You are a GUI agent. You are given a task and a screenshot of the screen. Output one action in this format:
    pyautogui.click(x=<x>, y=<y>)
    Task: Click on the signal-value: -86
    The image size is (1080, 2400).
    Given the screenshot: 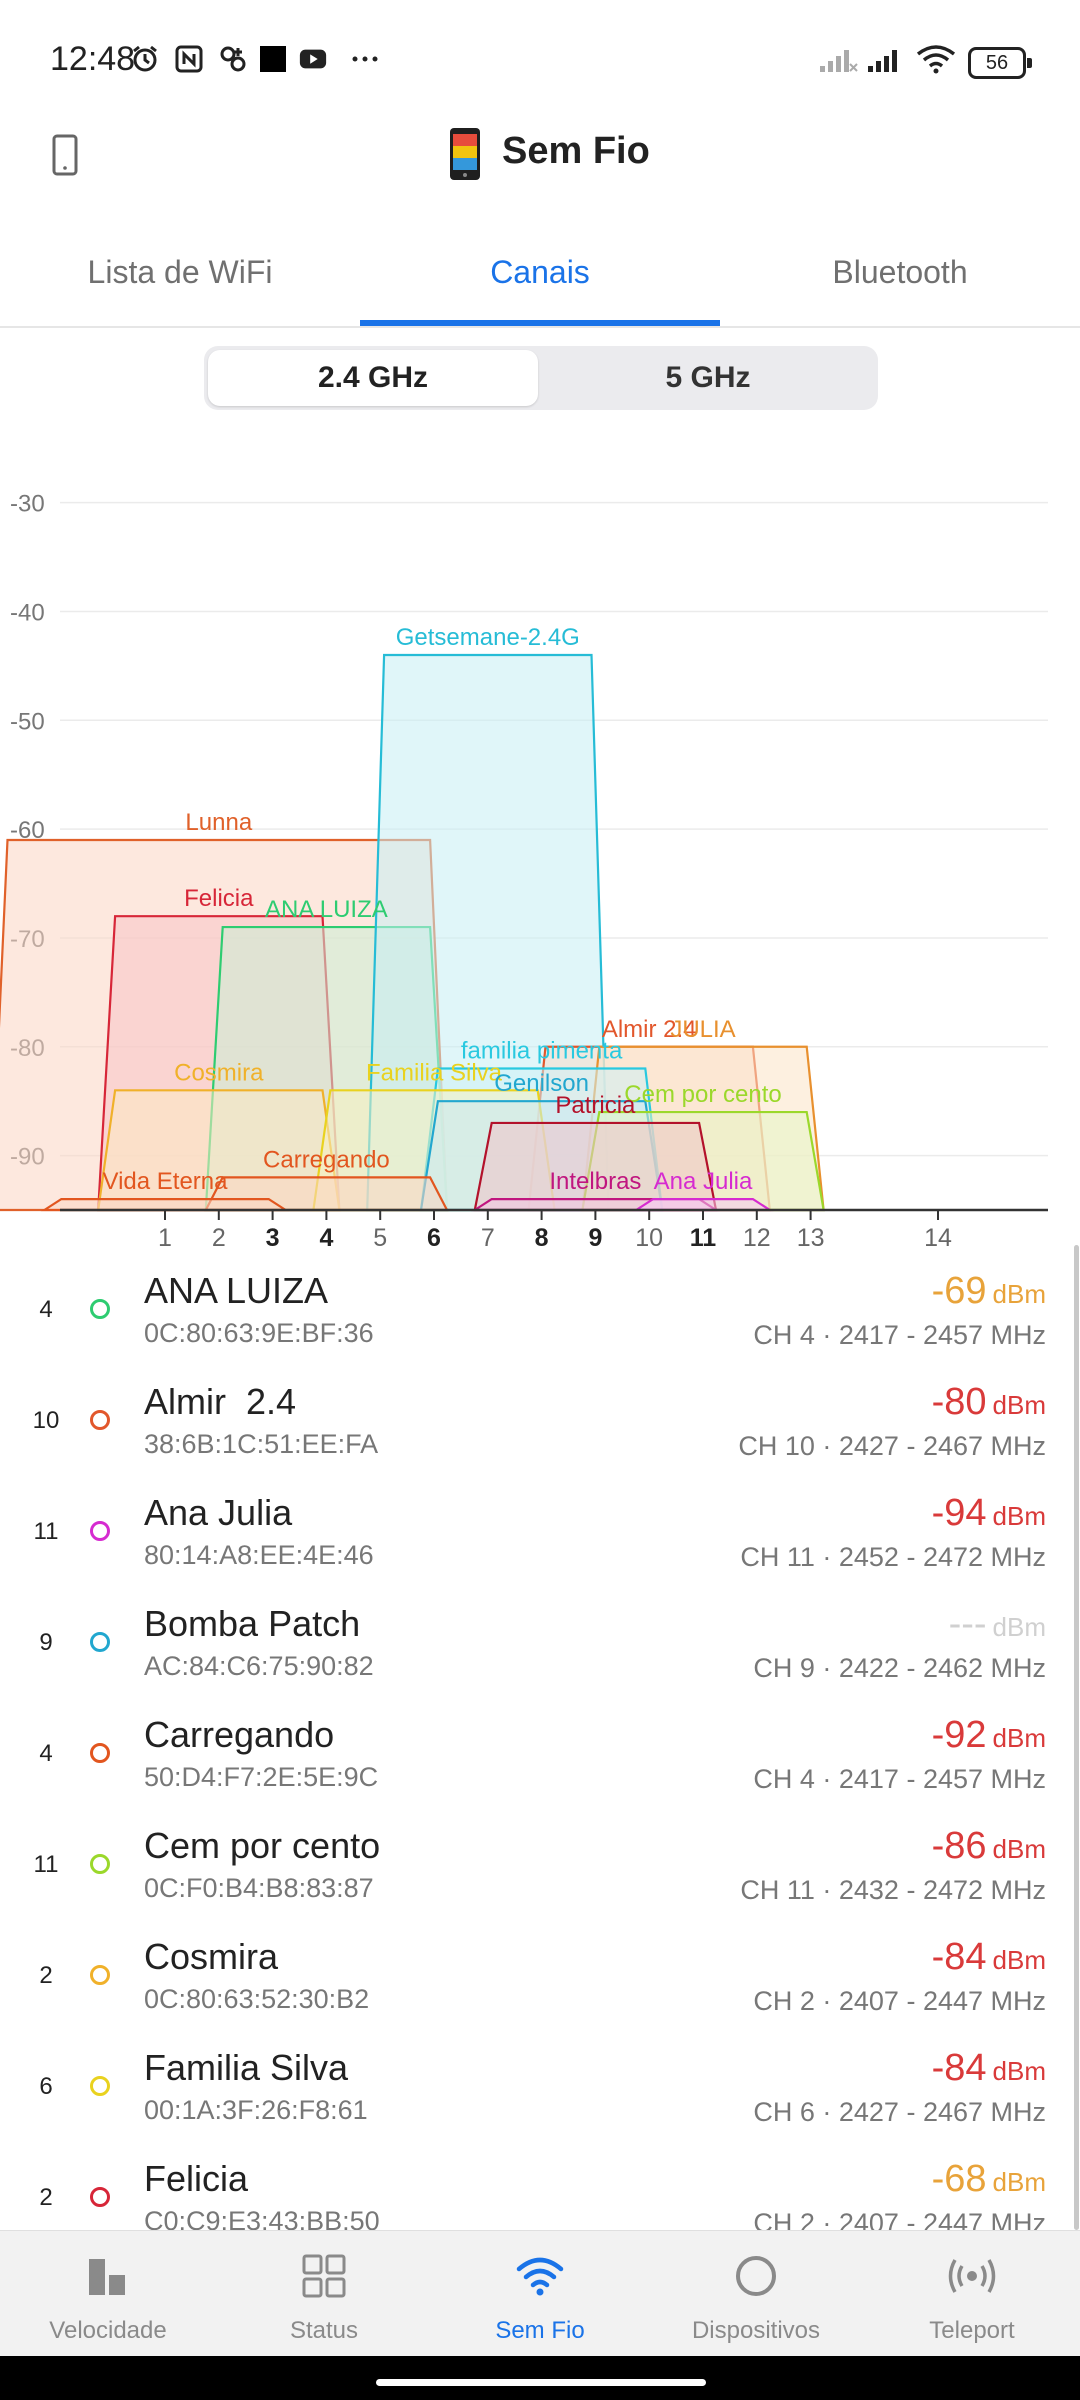 What is the action you would take?
    pyautogui.click(x=959, y=1846)
    